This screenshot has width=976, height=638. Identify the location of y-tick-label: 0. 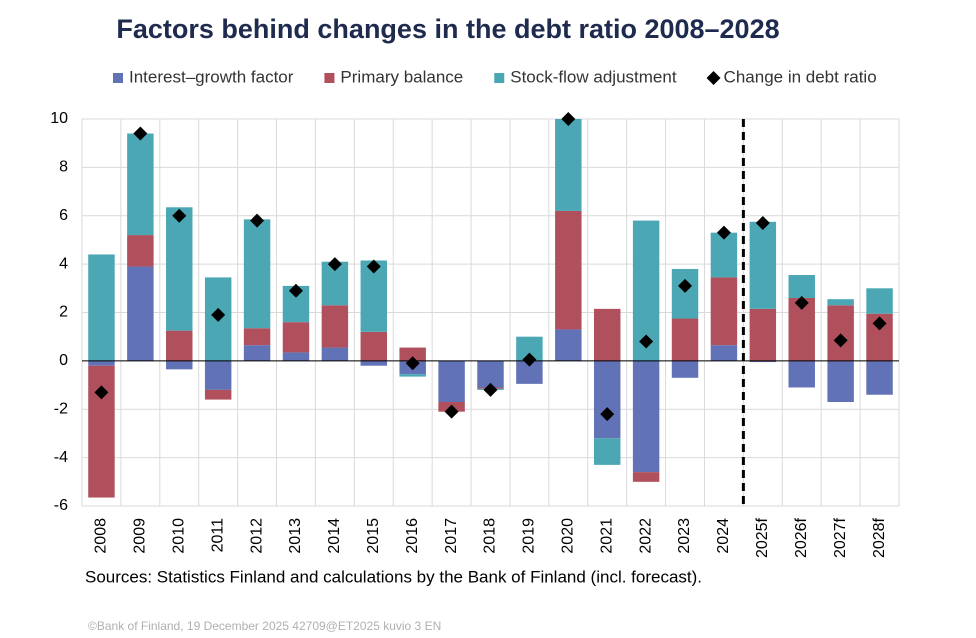
(63, 360).